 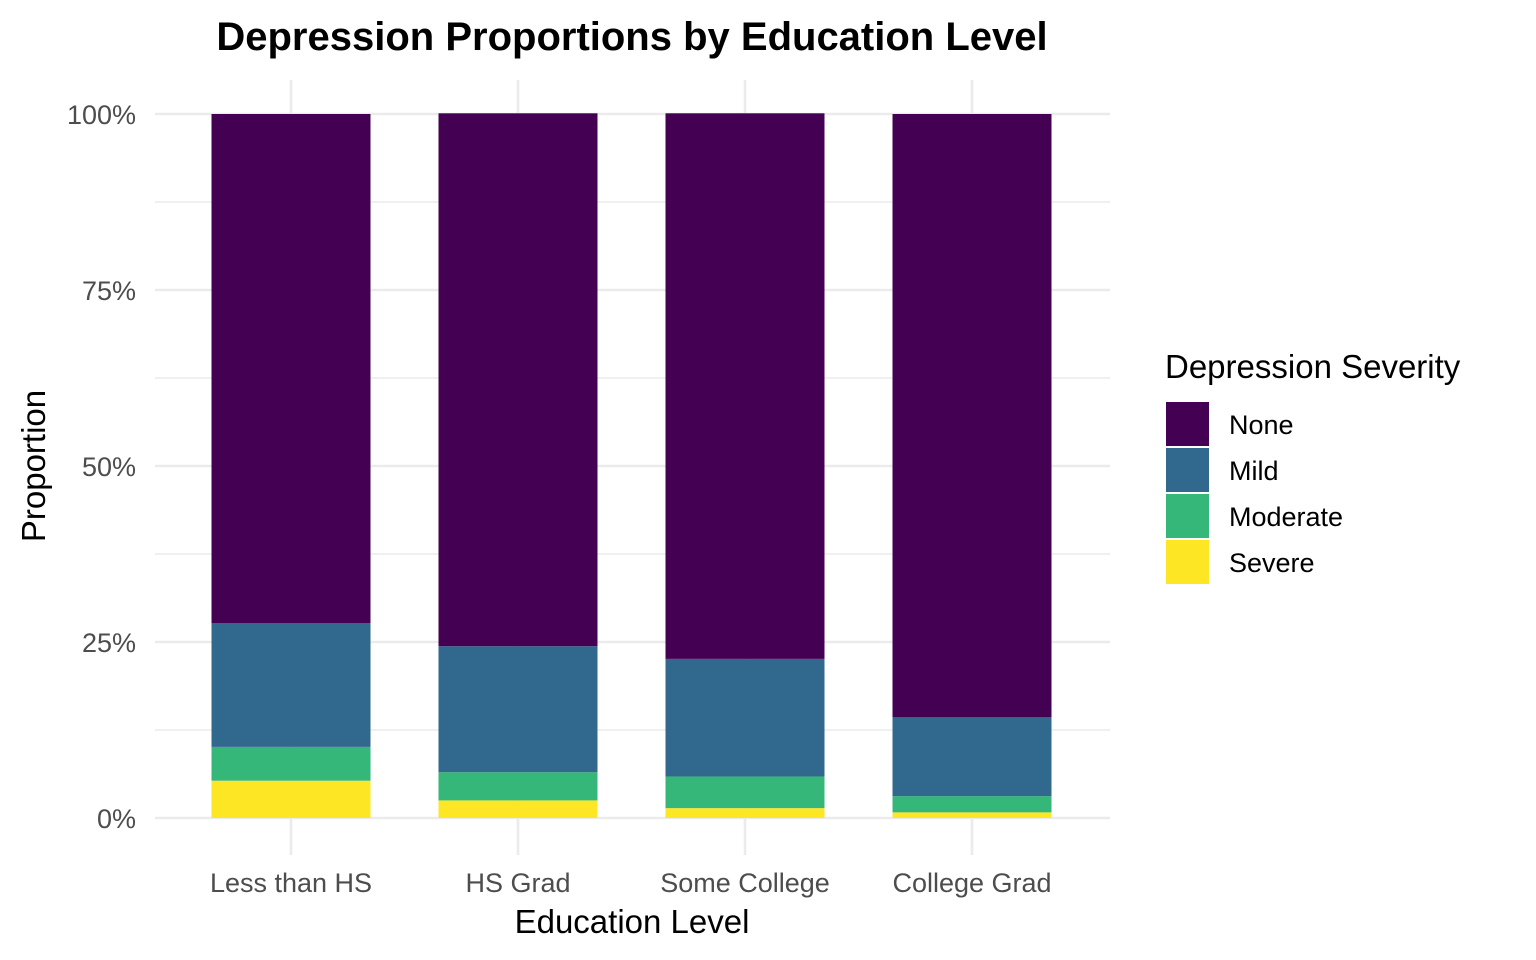 I want to click on legend-label-mild: Mild, so click(x=1254, y=471).